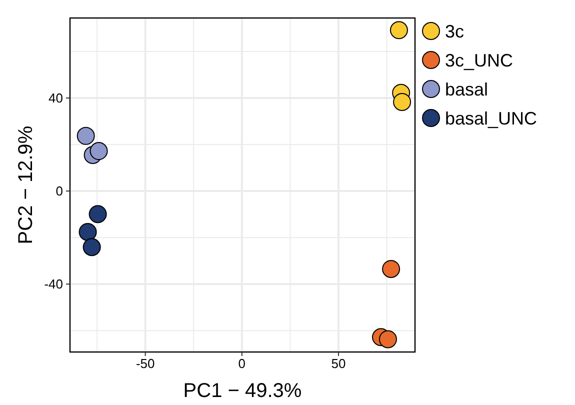 The image size is (575, 405). I want to click on legend-label: basal_UNC, so click(491, 118).